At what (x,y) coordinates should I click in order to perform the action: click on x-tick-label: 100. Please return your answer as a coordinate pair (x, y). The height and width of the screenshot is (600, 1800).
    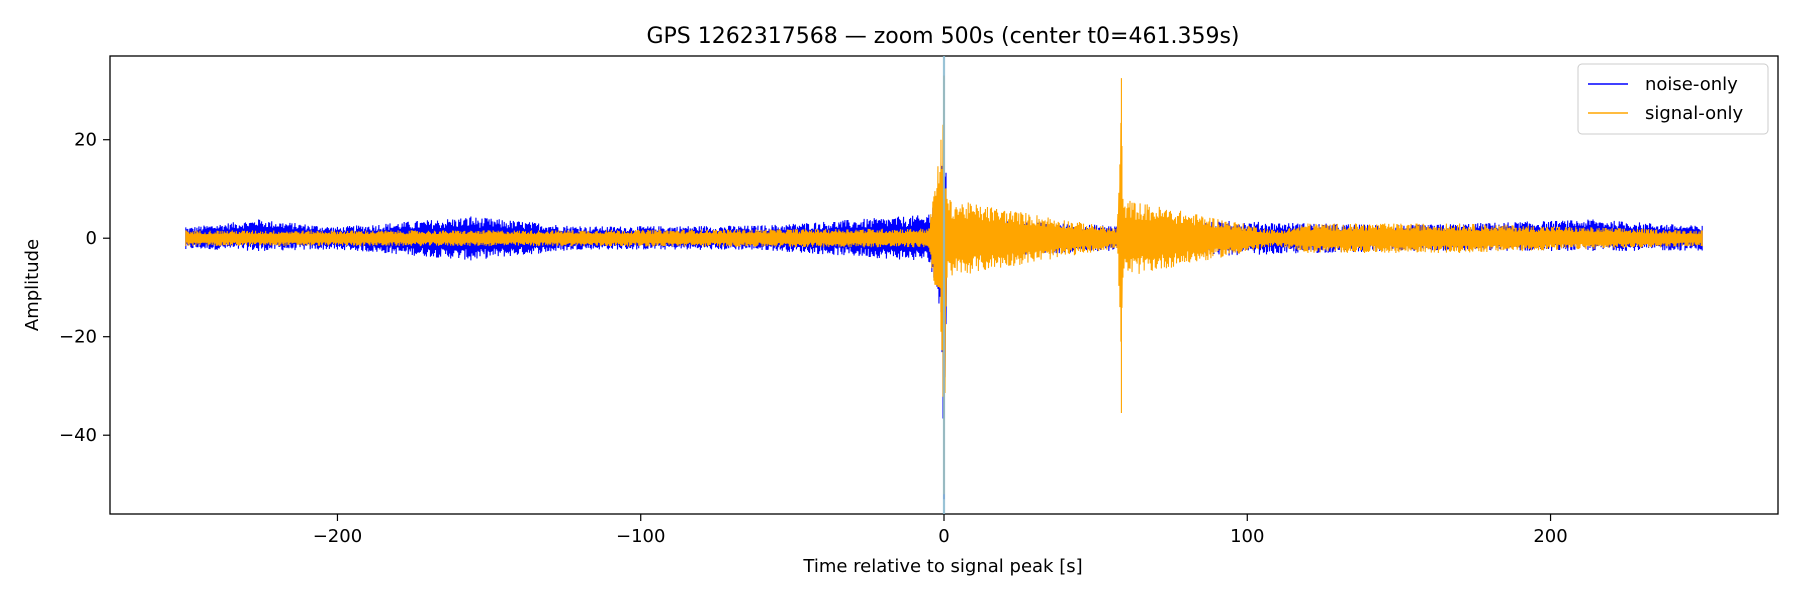
    Looking at the image, I should click on (1247, 536).